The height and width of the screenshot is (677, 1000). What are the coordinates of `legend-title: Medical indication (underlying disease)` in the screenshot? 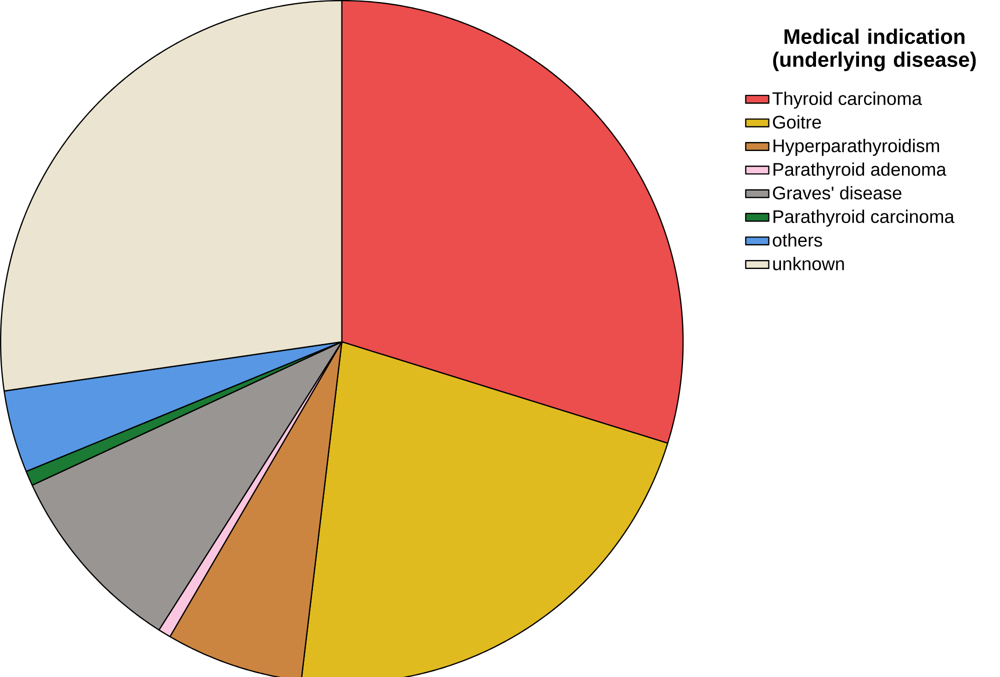 It's located at (874, 50).